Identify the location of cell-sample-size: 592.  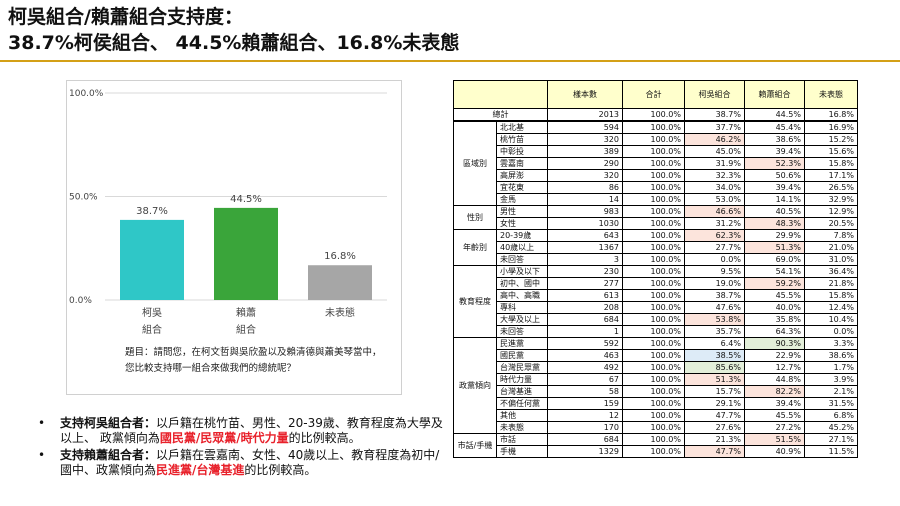
(585, 343).